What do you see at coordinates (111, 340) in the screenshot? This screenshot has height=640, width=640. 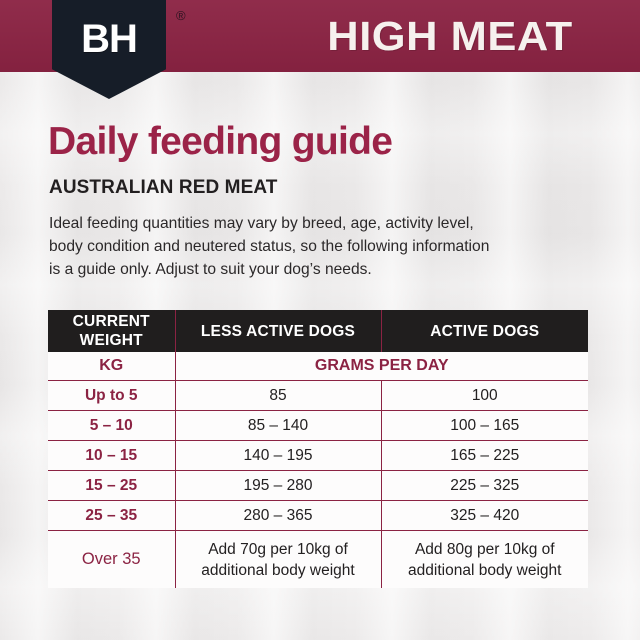 I see `header-current-weight-line2: WEIGHT` at bounding box center [111, 340].